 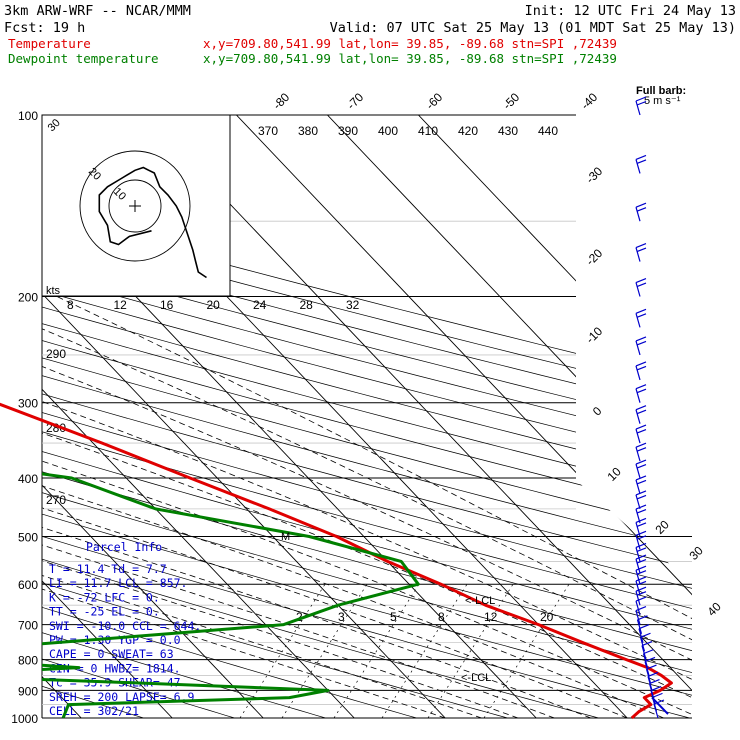 What do you see at coordinates (491, 617) in the screenshot?
I see `mixing-ratio-label: 12` at bounding box center [491, 617].